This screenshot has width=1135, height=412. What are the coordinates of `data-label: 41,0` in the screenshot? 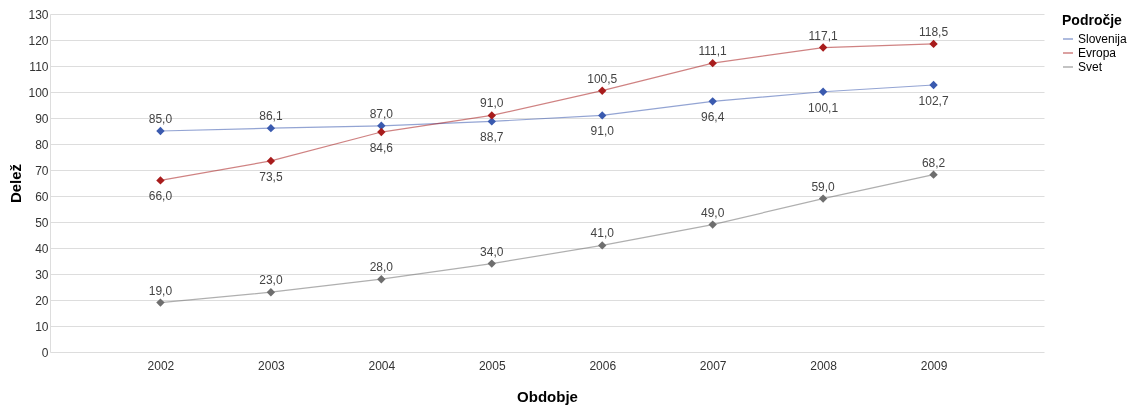 It's located at (602, 233).